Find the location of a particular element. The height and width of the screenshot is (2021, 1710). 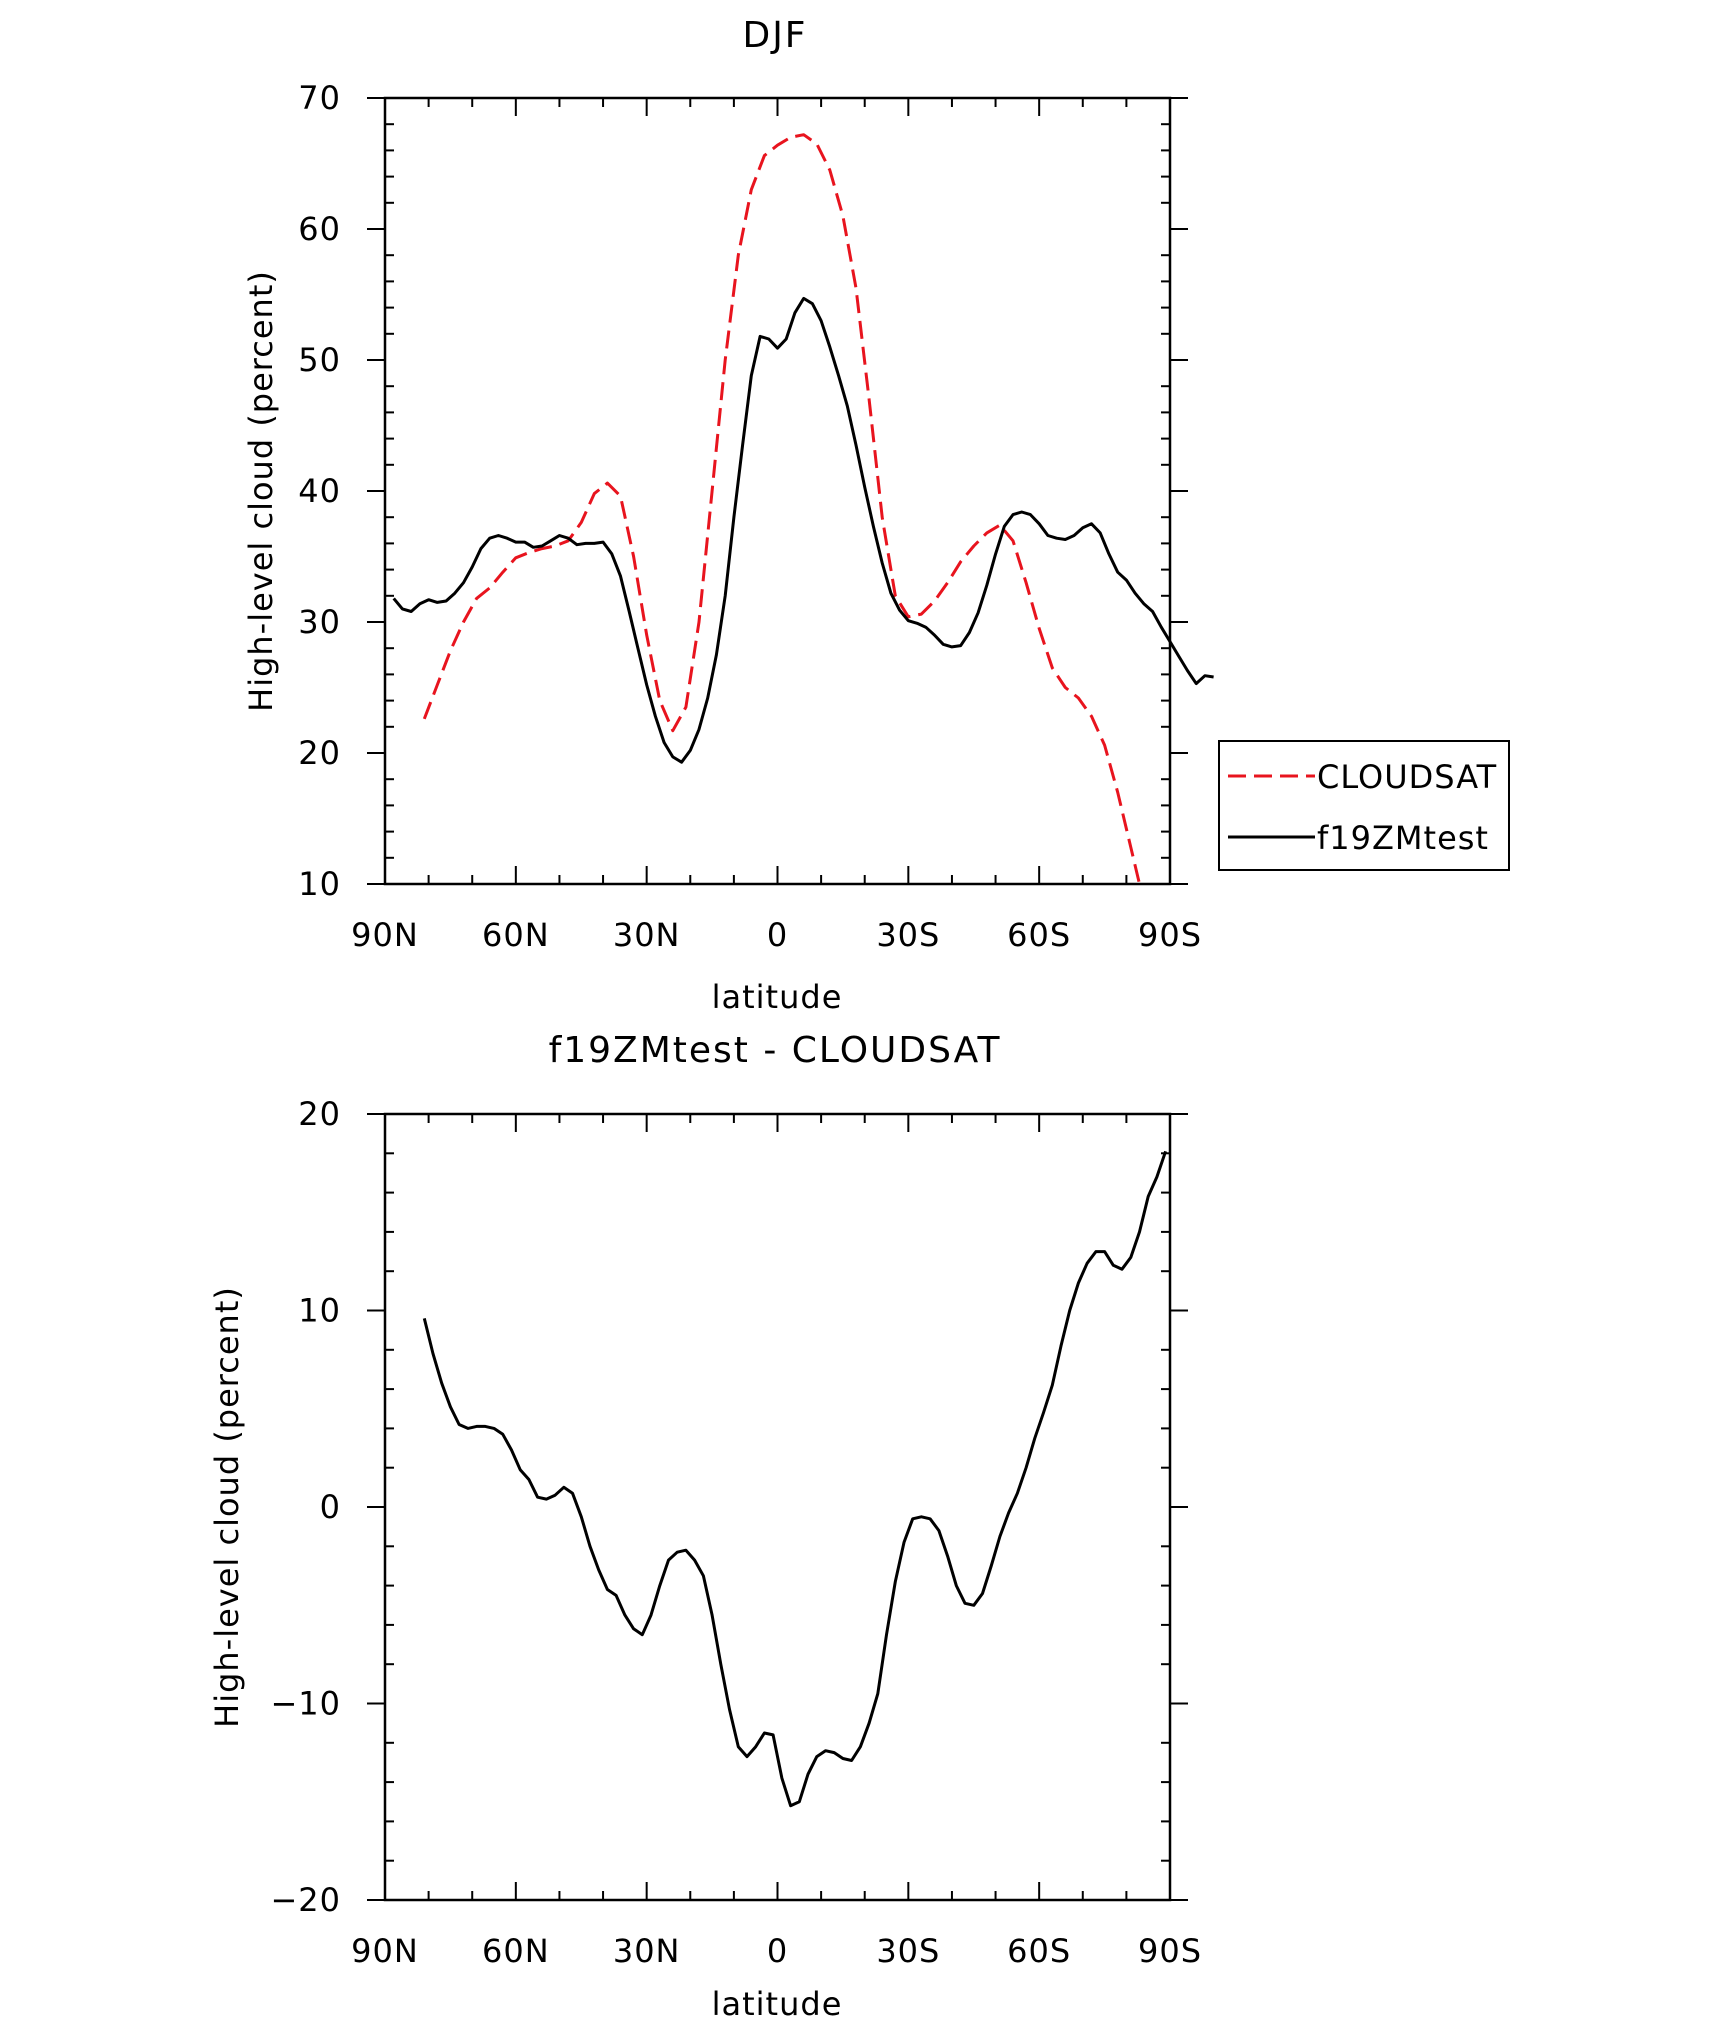

legend: CLOUDSAT f19ZMtest is located at coordinates (1364, 805).